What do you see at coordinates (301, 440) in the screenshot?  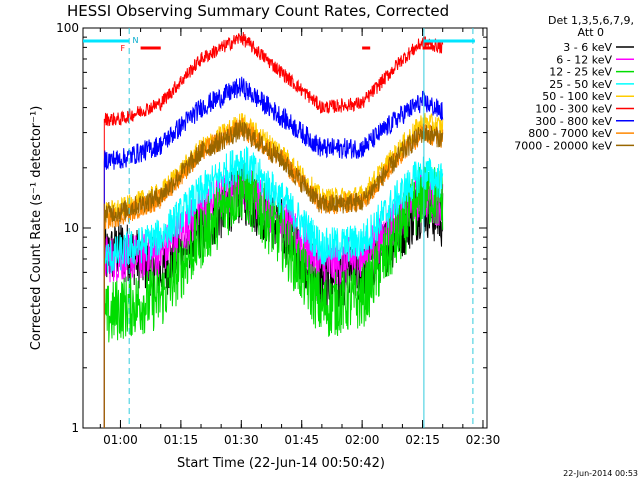 I see `x-tick-label: 01:45` at bounding box center [301, 440].